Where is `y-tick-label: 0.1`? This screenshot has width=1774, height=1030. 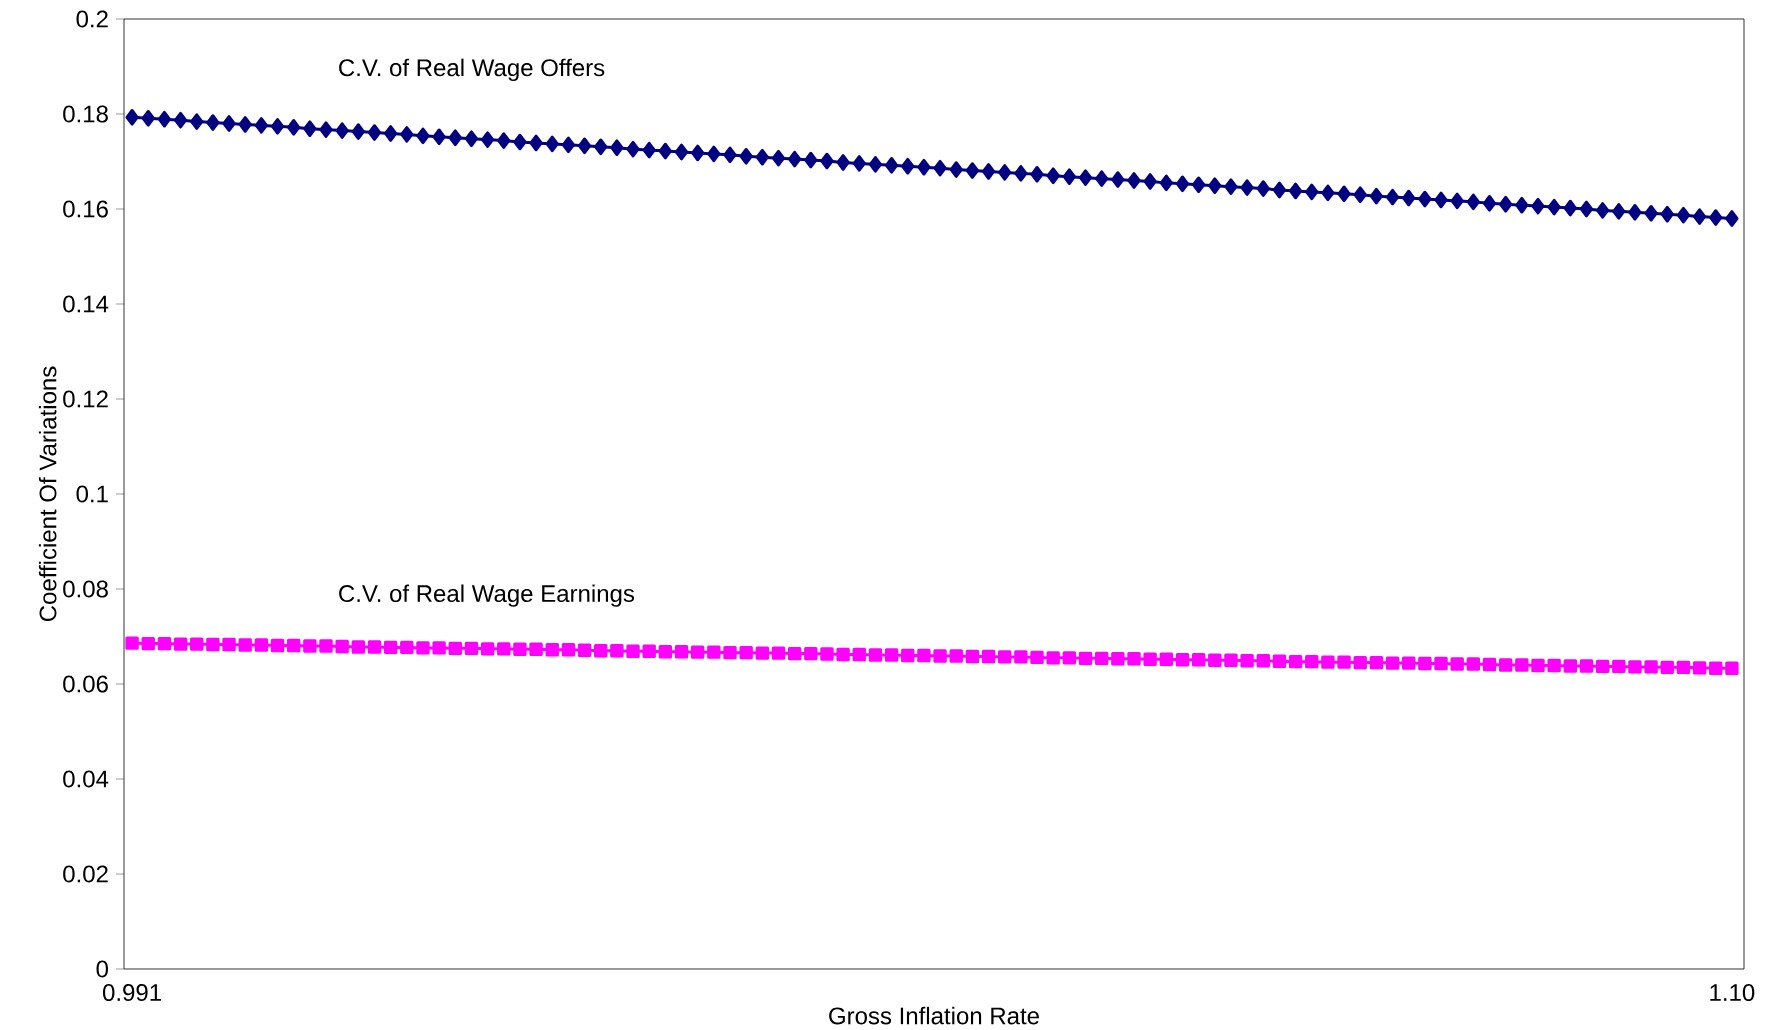
y-tick-label: 0.1 is located at coordinates (92, 494).